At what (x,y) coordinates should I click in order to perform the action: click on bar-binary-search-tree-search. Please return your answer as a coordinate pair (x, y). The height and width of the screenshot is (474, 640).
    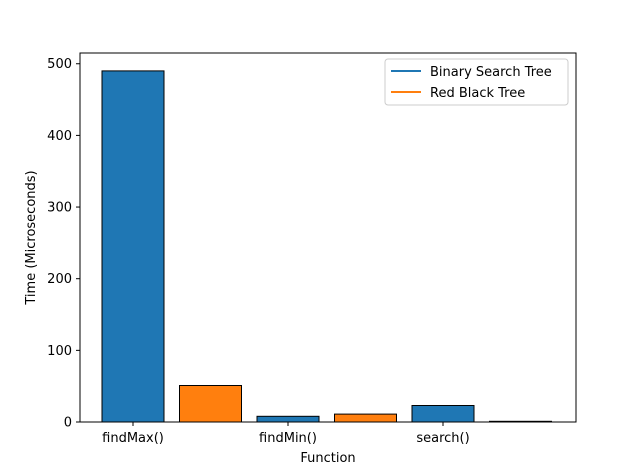
    Looking at the image, I should click on (443, 414).